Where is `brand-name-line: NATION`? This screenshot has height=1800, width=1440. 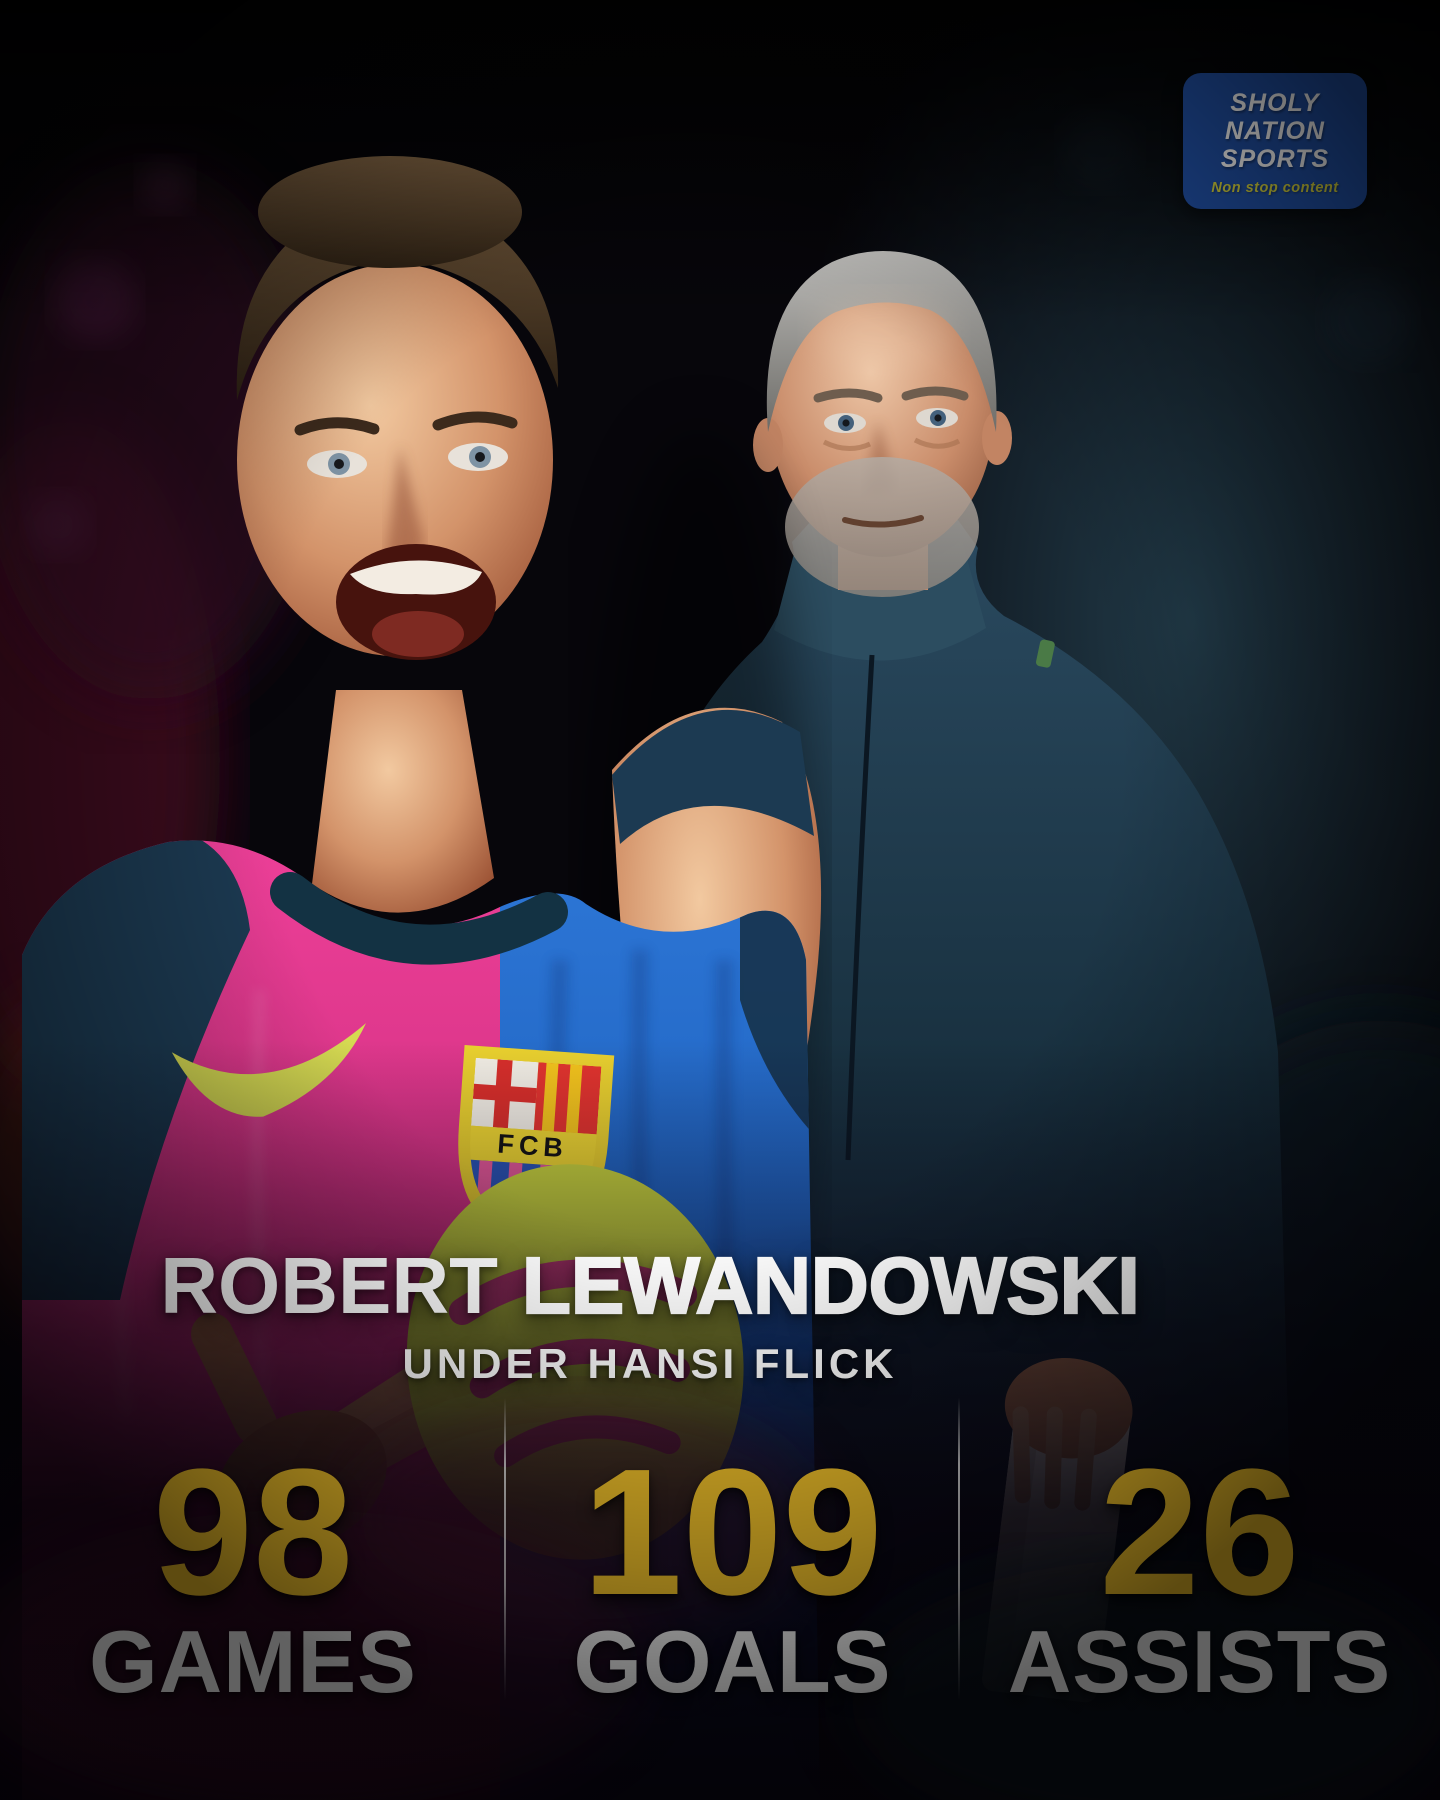 brand-name-line: NATION is located at coordinates (1275, 130).